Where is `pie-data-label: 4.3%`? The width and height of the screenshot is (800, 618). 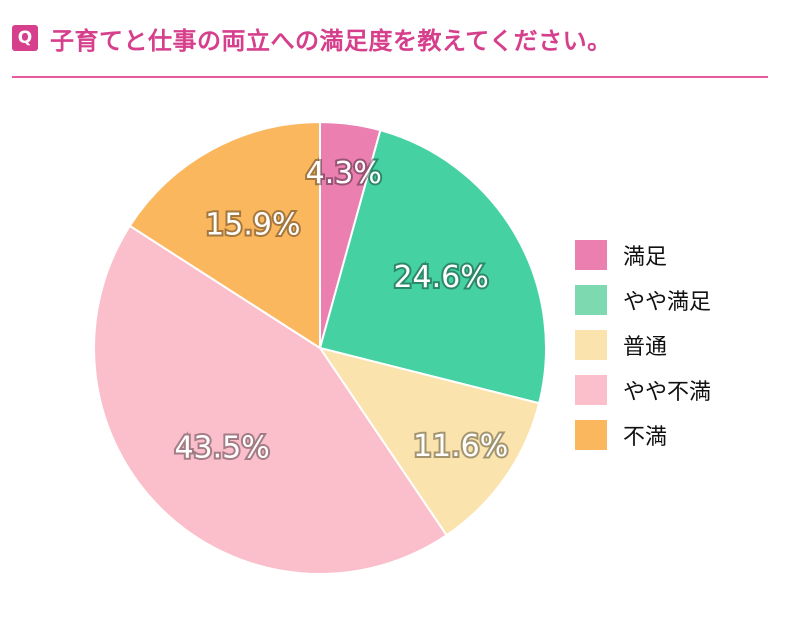
pie-data-label: 4.3% is located at coordinates (344, 173).